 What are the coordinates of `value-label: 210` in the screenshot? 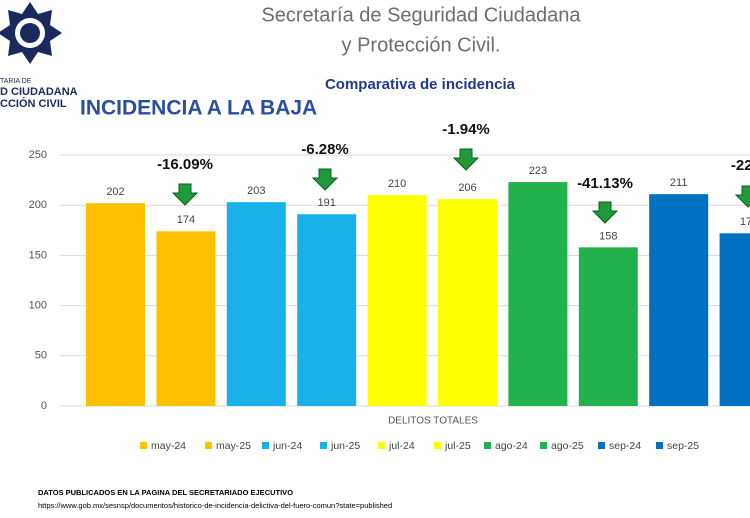 It's located at (397, 184).